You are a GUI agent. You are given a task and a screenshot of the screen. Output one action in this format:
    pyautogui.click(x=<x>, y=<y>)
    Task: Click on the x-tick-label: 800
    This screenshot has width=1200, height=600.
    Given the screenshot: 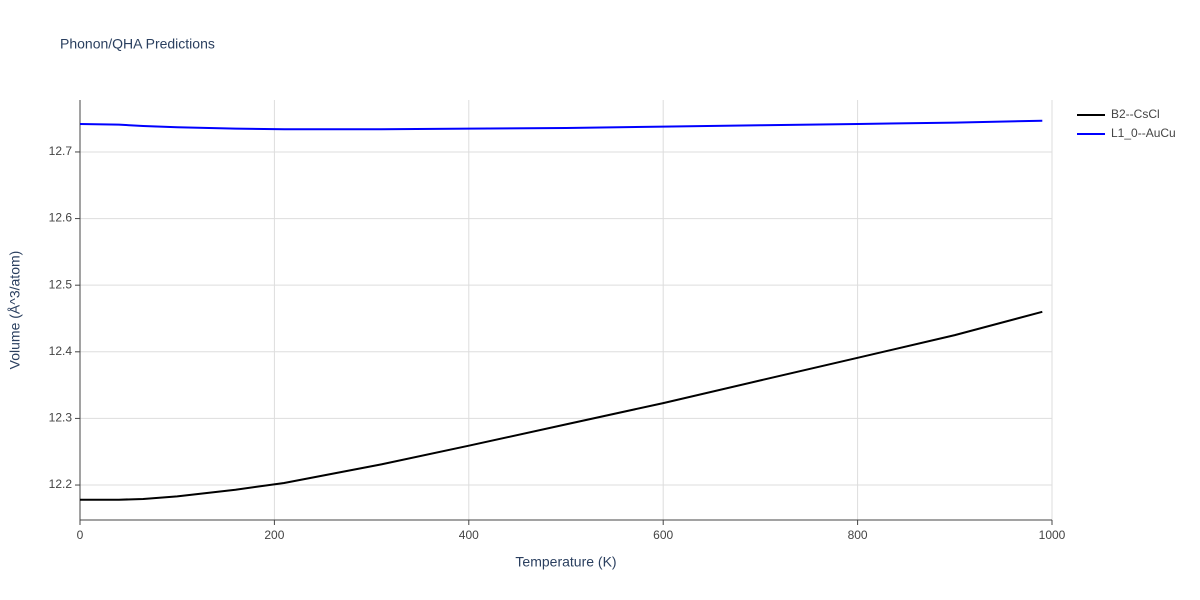 What is the action you would take?
    pyautogui.click(x=858, y=535)
    